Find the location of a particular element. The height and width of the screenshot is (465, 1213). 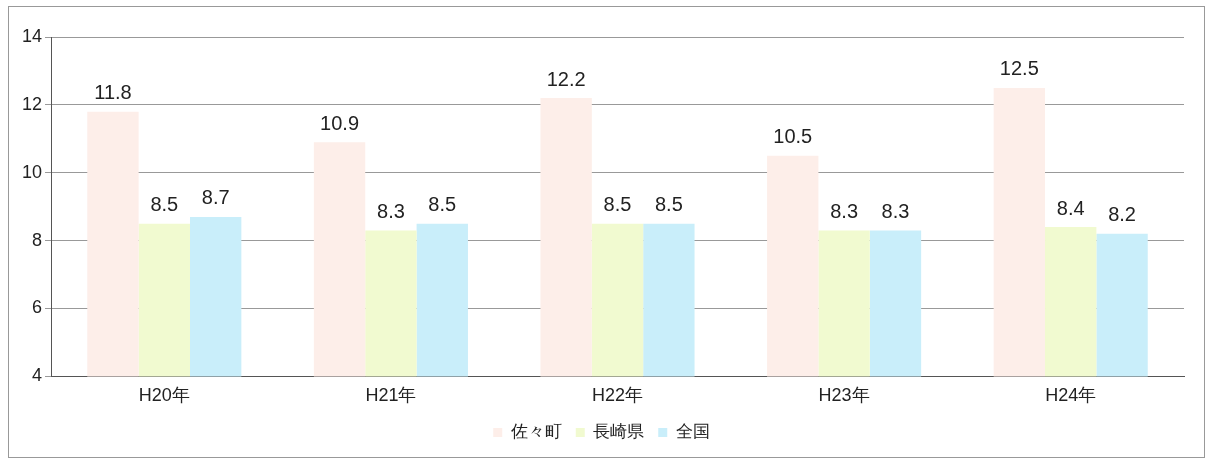

data-label: 11.8 is located at coordinates (113, 92).